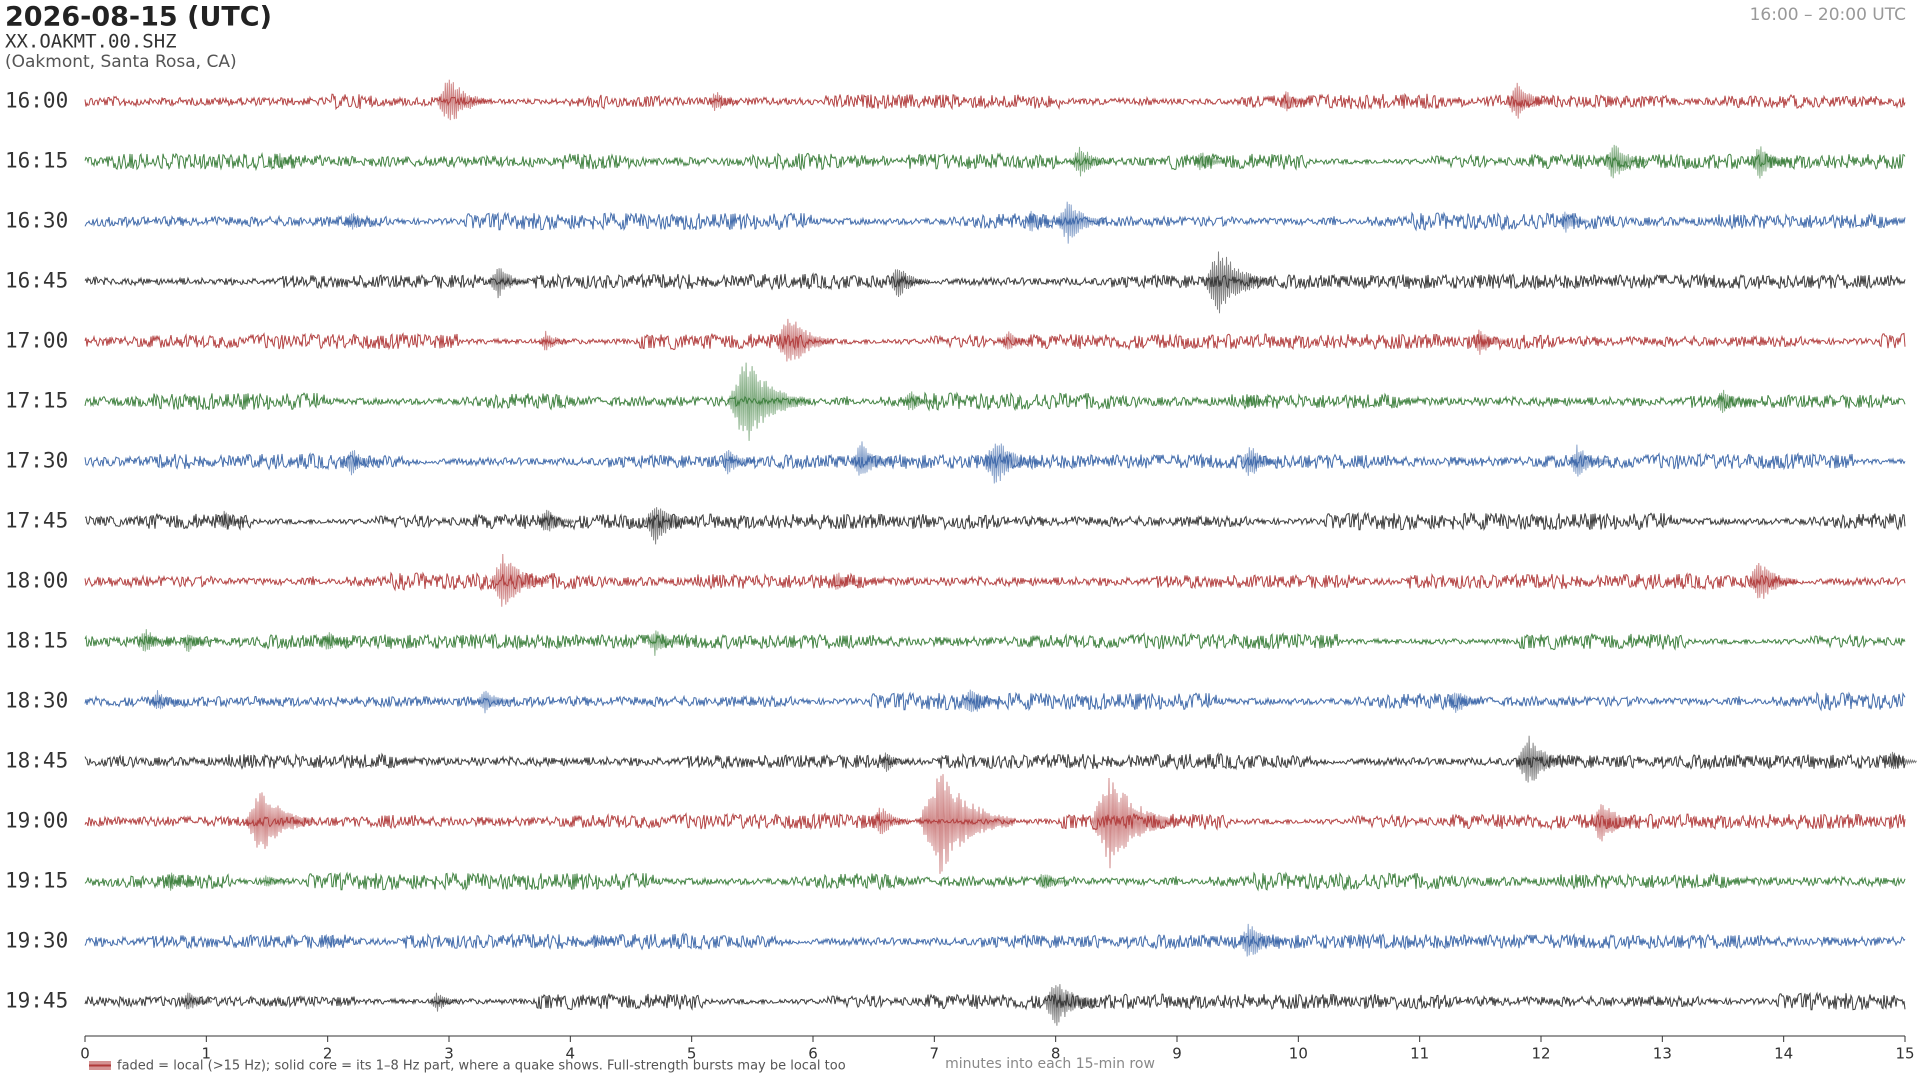 The height and width of the screenshot is (1080, 1920). What do you see at coordinates (935, 1054) in the screenshot?
I see `x-tick-label: 7` at bounding box center [935, 1054].